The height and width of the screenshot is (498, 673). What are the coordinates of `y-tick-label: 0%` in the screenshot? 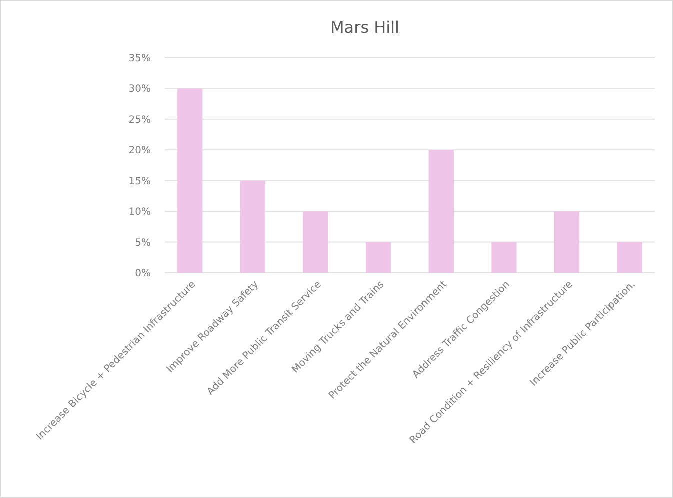 It's located at (143, 274).